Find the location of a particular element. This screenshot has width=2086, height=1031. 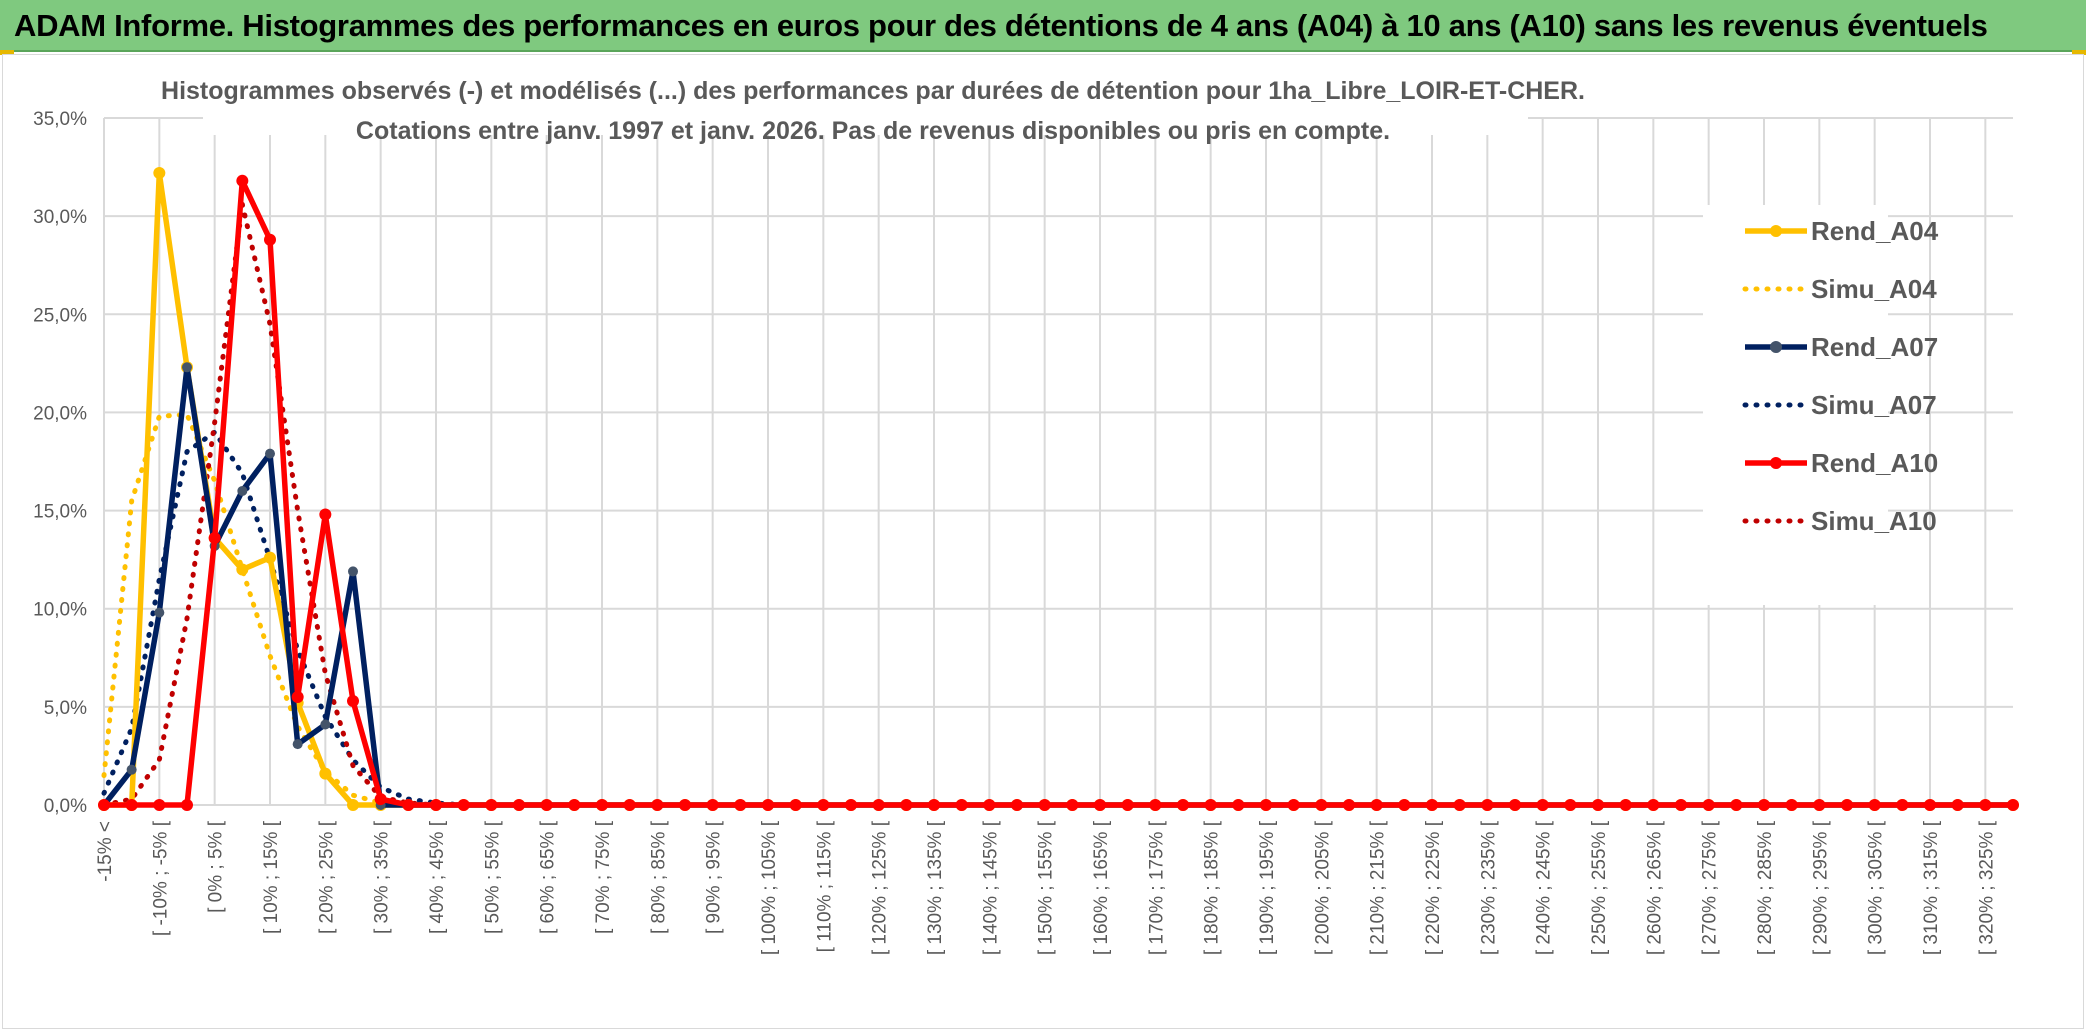

x-tick-label: [ 240% ; 245% [ is located at coordinates (1544, 887).